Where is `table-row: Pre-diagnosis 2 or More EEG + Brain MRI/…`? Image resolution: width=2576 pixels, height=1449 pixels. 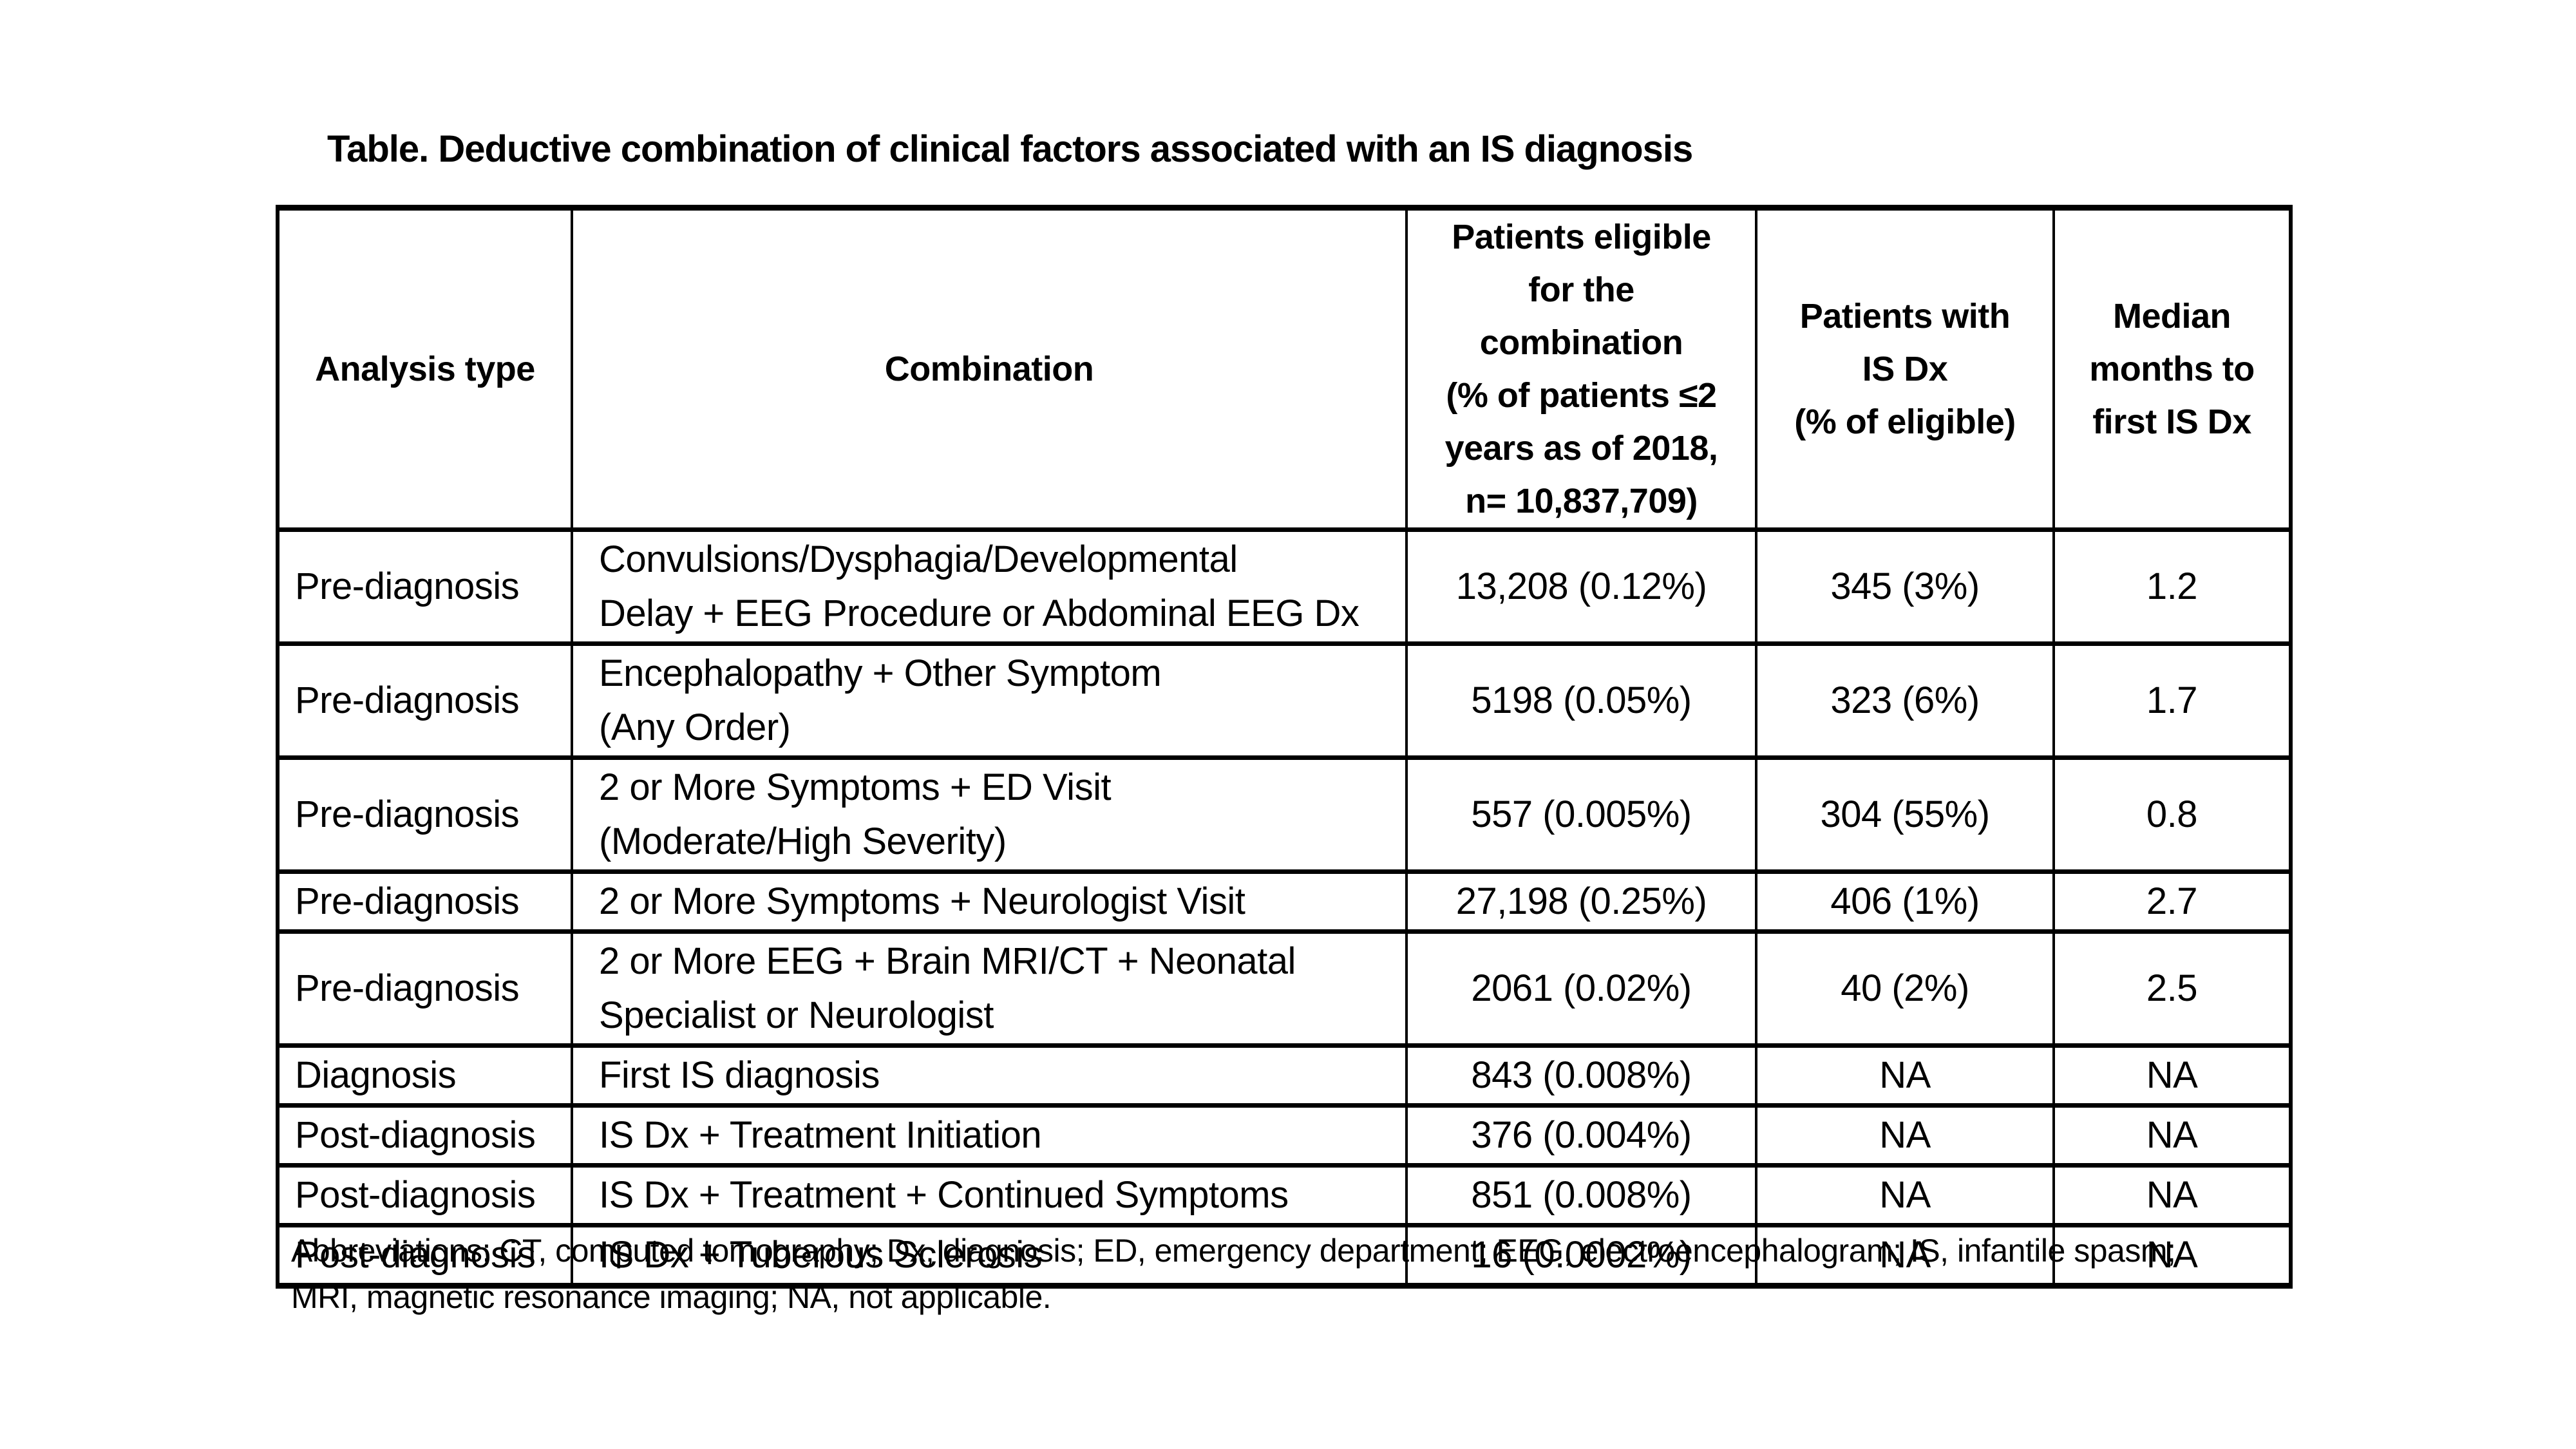 table-row: Pre-diagnosis 2 or More EEG + Brain MRI/… is located at coordinates (1285, 988).